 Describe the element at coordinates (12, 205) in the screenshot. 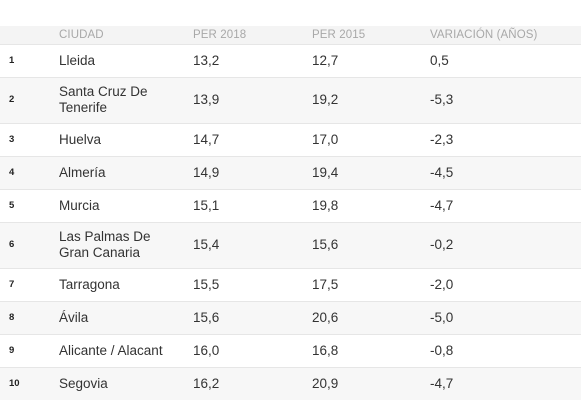

I see `rank-cell: 5` at that location.